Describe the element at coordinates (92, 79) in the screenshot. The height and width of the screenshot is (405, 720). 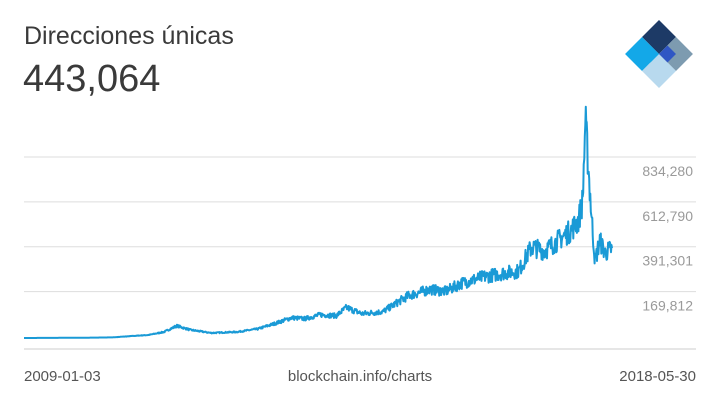
I see `current-value: 443,064` at that location.